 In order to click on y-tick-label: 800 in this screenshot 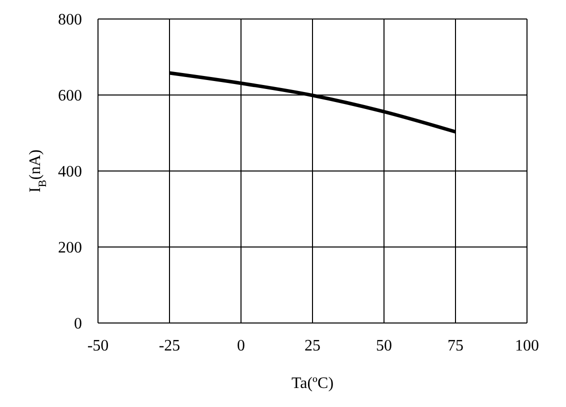, I will do `click(70, 20)`.